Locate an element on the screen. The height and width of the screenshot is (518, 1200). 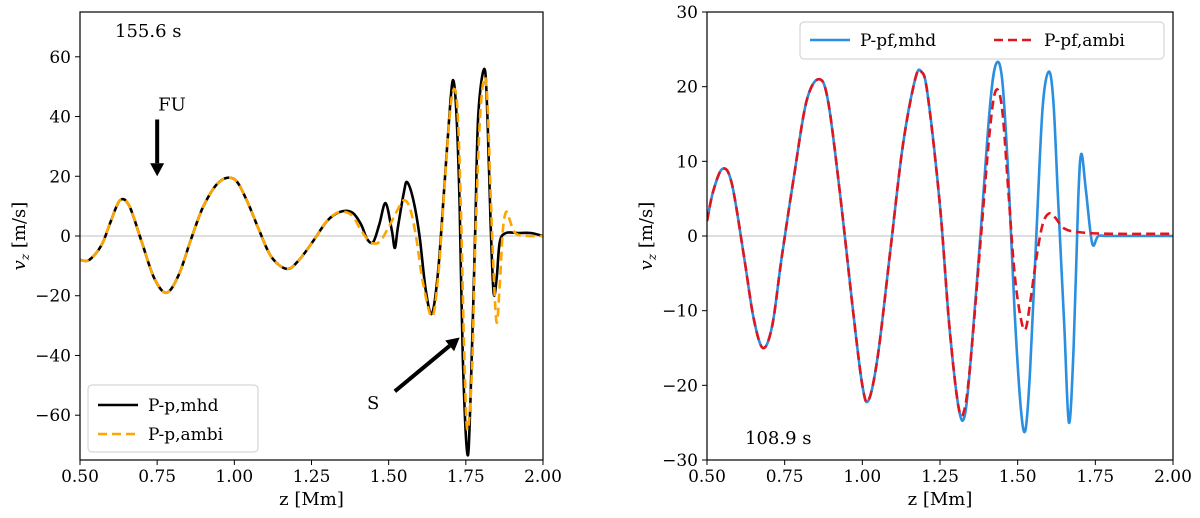
legend-label: P-pf,mhd is located at coordinates (898, 41).